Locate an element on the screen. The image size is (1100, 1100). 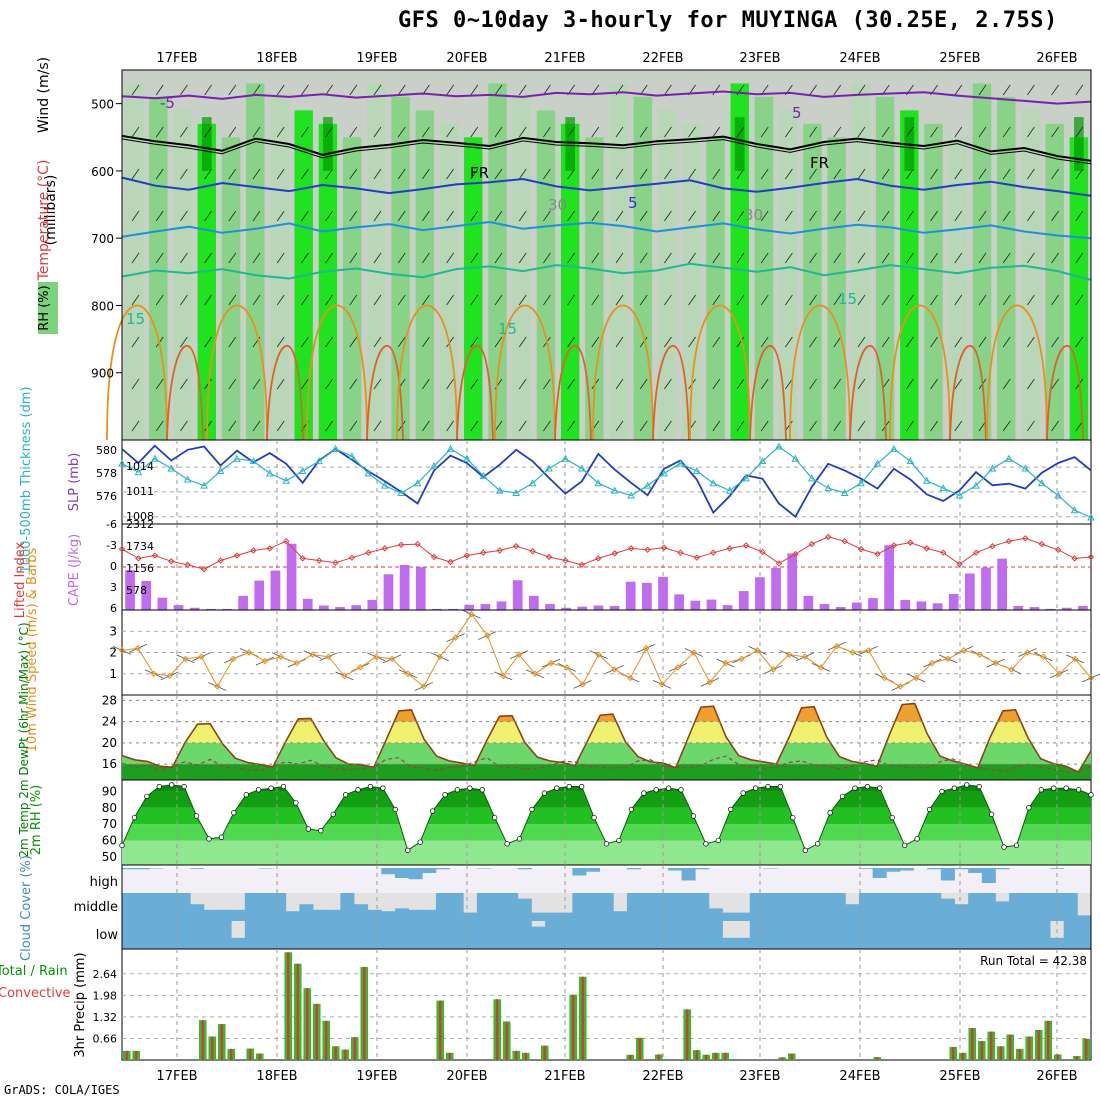
bottom-x-tick-label: 21FEB is located at coordinates (564, 1076).